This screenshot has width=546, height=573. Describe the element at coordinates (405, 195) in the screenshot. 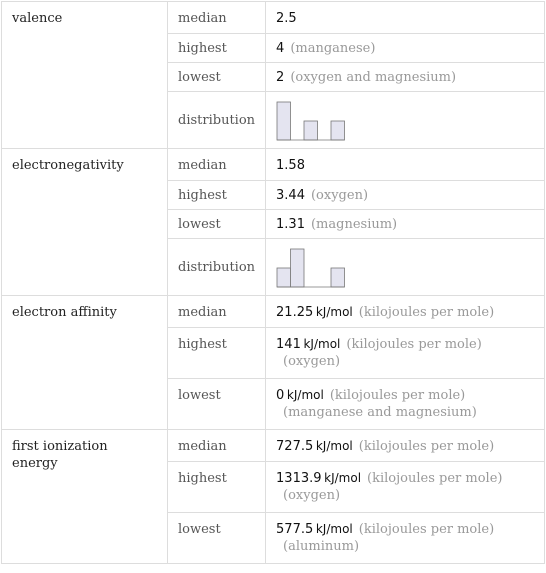

I see `row-value: 3.44 (oxygen)` at that location.